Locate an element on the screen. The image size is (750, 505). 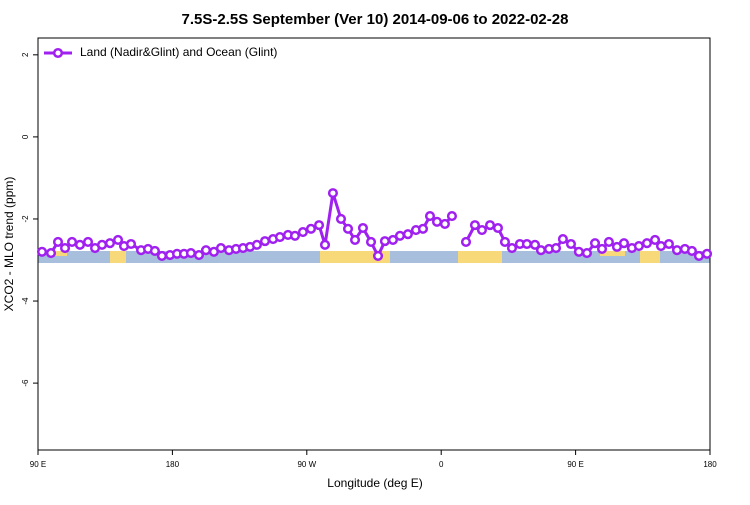
y-tick-label: -2 is located at coordinates (25, 219).